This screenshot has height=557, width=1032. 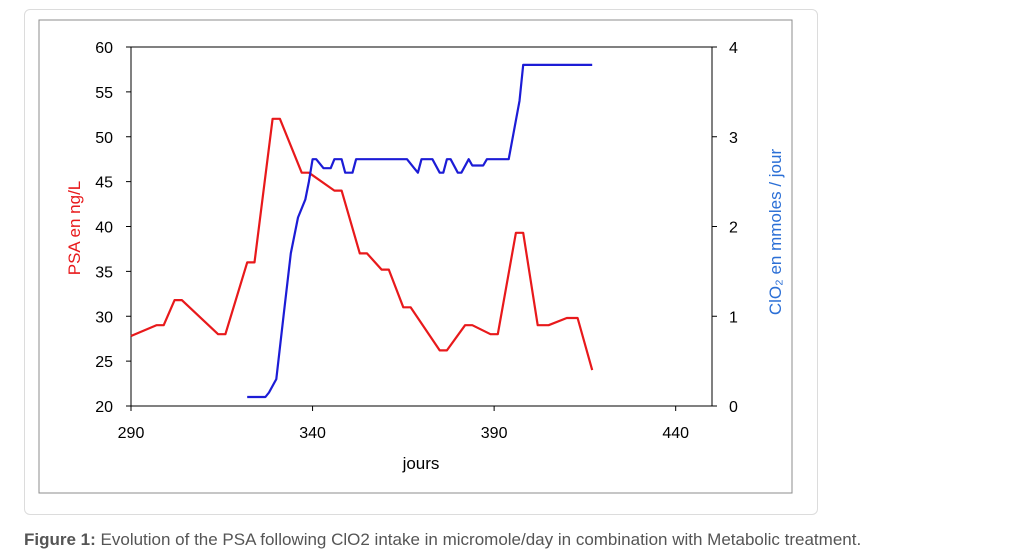 I want to click on y-right-tick-label: 1, so click(x=733, y=317).